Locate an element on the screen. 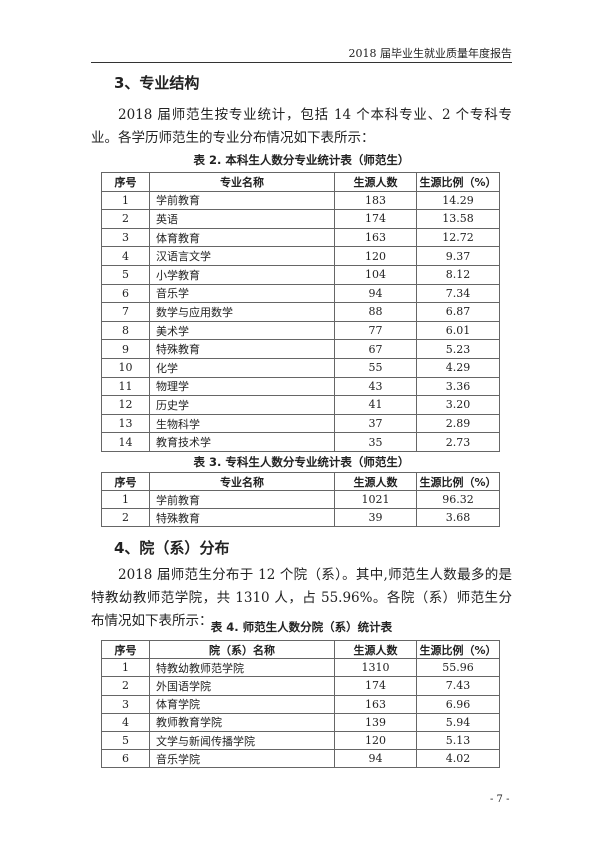  row-percent: 55.96 is located at coordinates (458, 668).